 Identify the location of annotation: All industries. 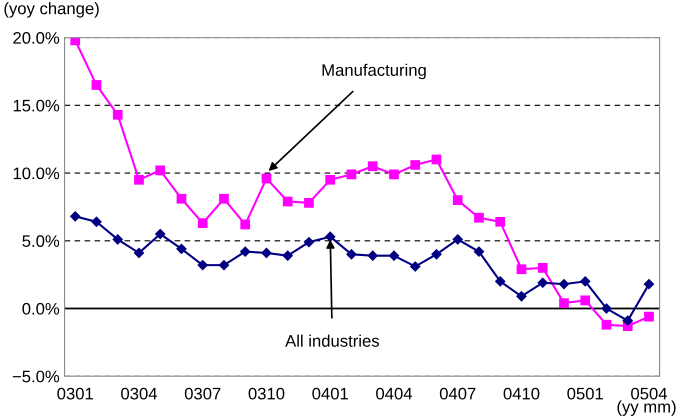
(332, 340).